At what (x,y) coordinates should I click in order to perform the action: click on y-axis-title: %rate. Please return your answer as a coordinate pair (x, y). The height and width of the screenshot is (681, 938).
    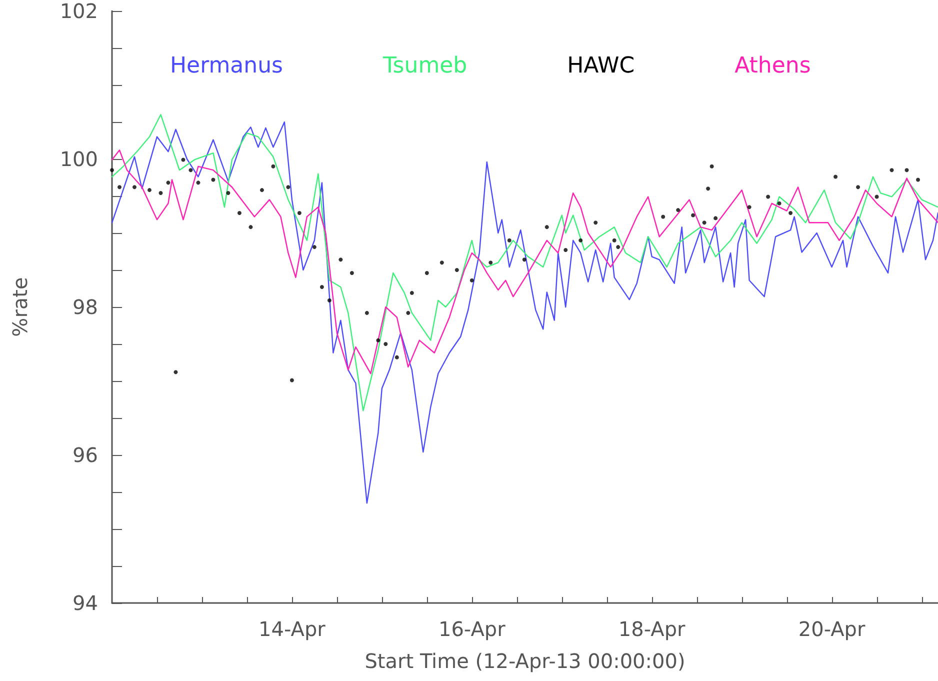
    Looking at the image, I should click on (20, 307).